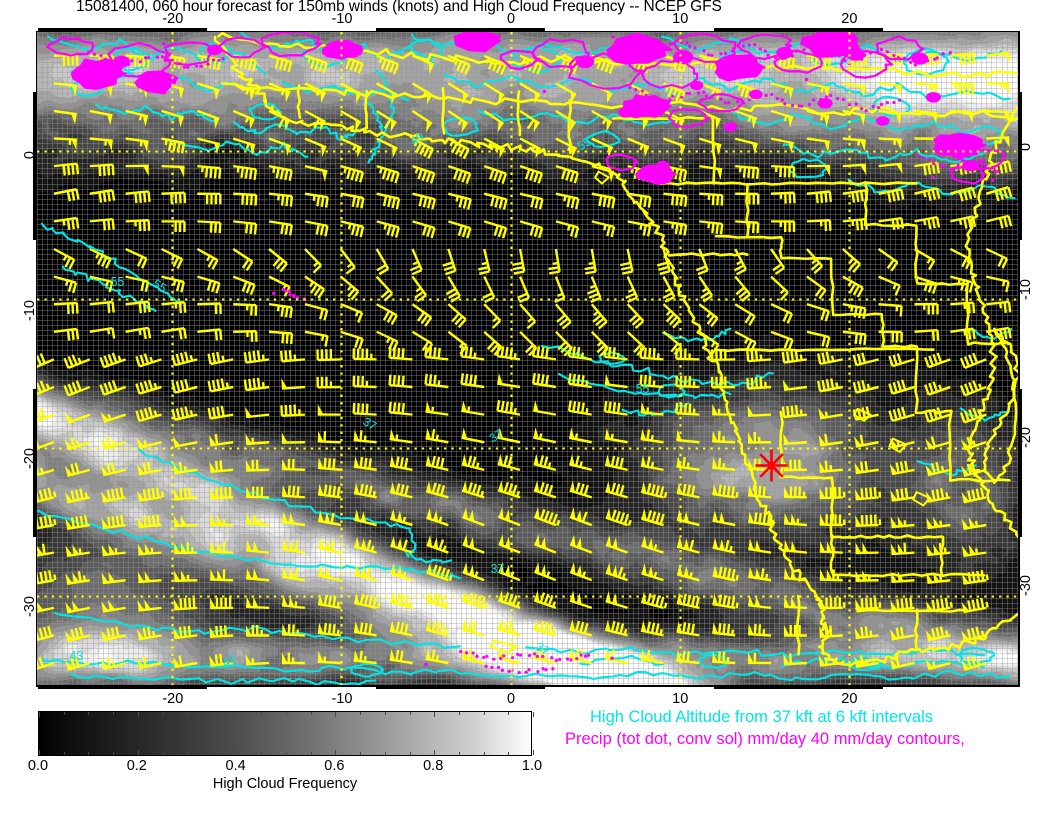  Describe the element at coordinates (511, 699) in the screenshot. I see `x-tick-bottom-0: 0` at that location.